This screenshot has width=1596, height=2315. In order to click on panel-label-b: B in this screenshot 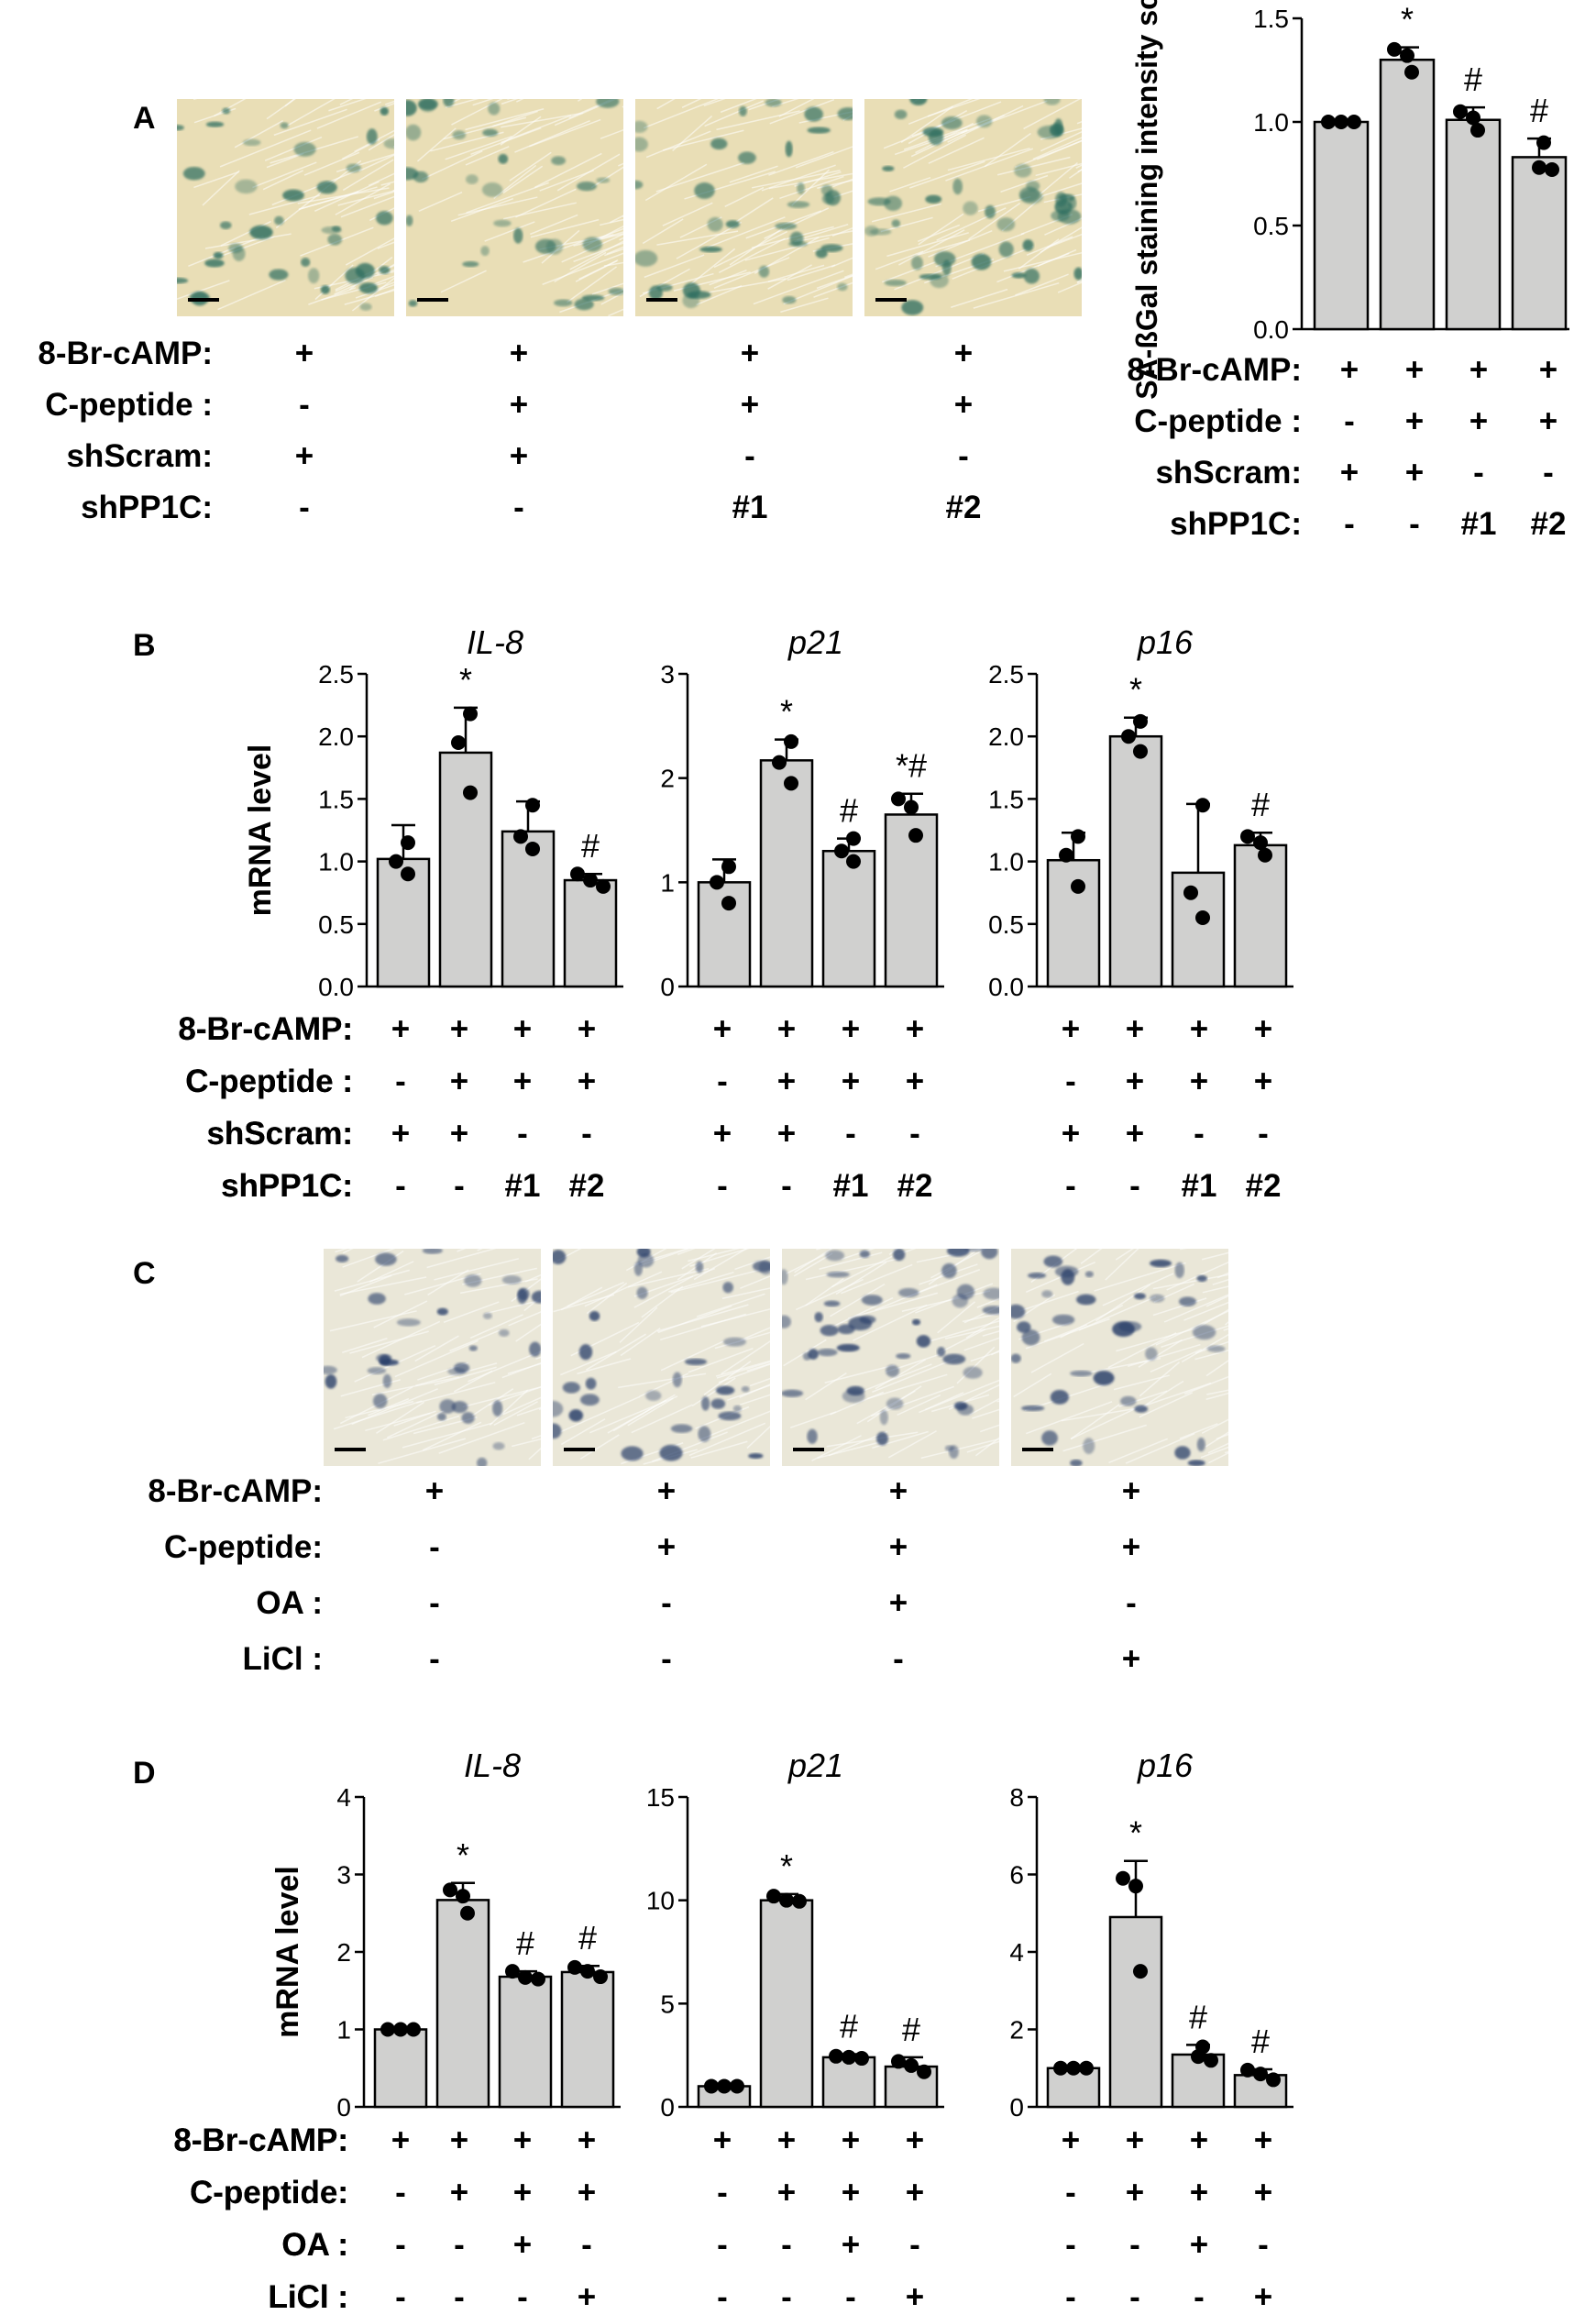, I will do `click(145, 646)`.